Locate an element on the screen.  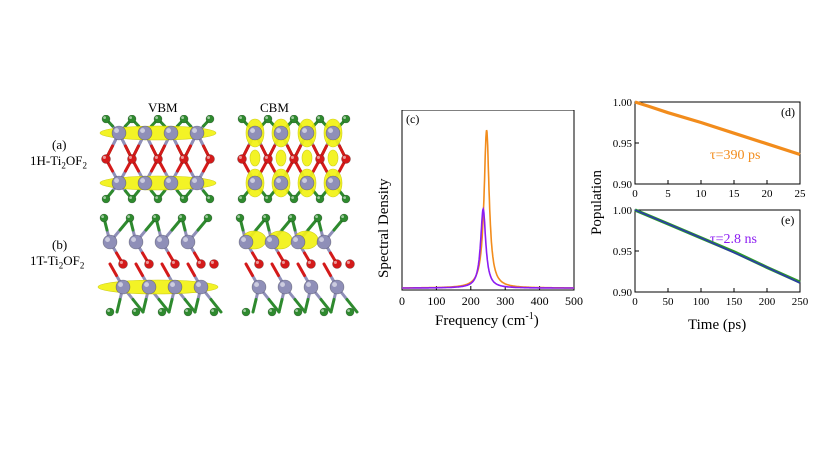
chart-e-ytick-label: 1.00 is located at coordinates (623, 211).